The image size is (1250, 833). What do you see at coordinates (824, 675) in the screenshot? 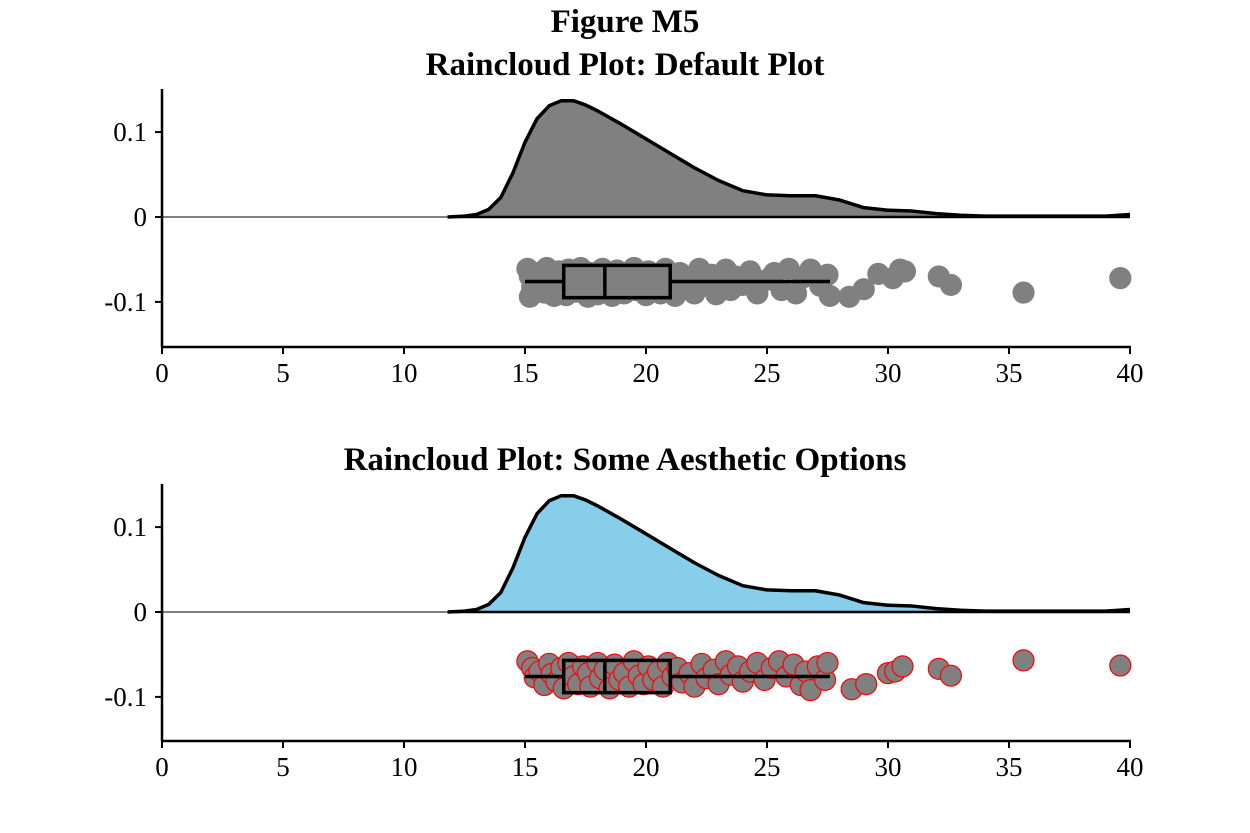
I see `rain-points` at bounding box center [824, 675].